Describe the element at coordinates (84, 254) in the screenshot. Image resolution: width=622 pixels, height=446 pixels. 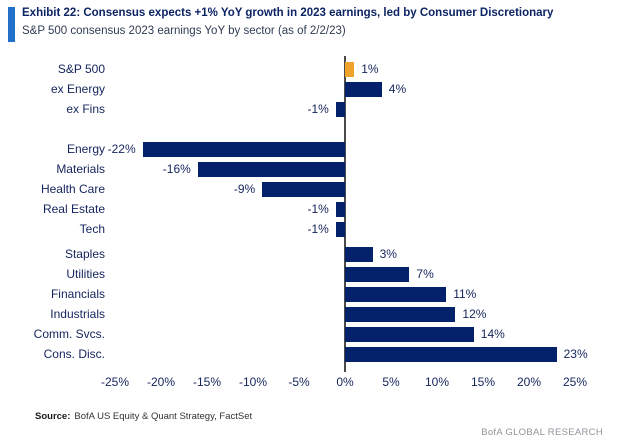
I see `category-label: Staples` at that location.